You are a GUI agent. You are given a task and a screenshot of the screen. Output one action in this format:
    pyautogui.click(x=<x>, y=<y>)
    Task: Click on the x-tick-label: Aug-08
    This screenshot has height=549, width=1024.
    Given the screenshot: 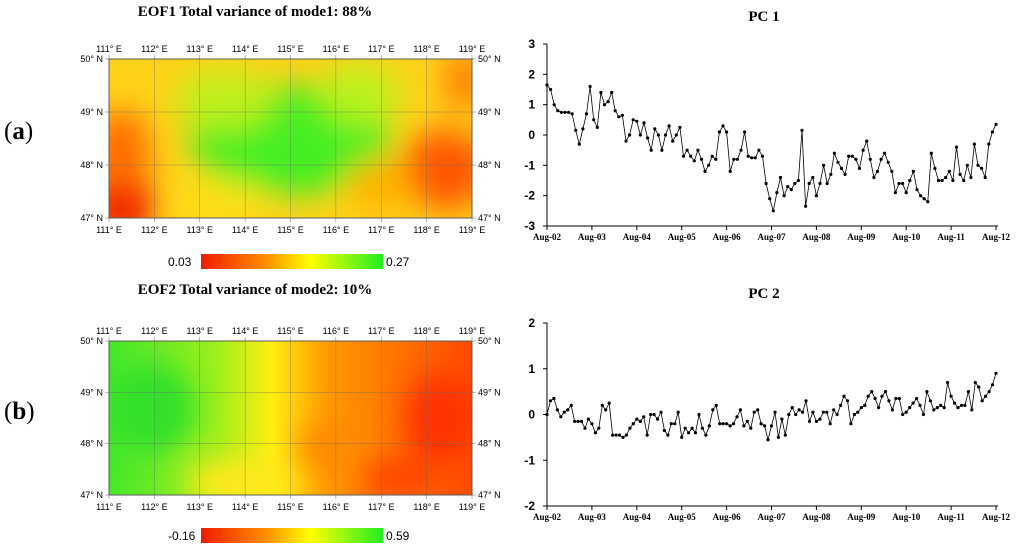 What is the action you would take?
    pyautogui.click(x=816, y=517)
    